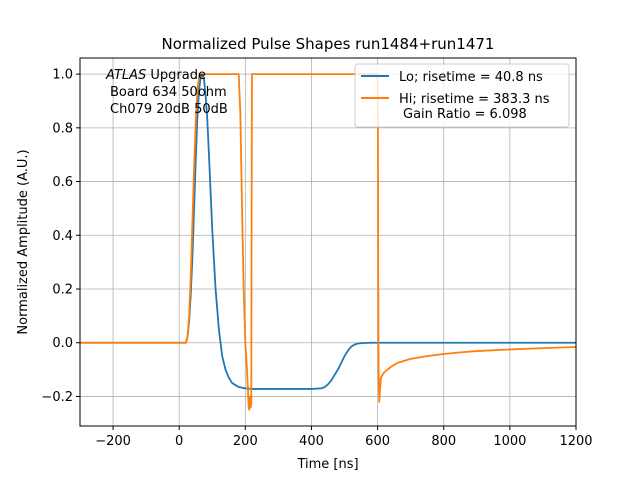  Describe the element at coordinates (327, 464) in the screenshot. I see `x-axis-label: Time [ns]` at that location.